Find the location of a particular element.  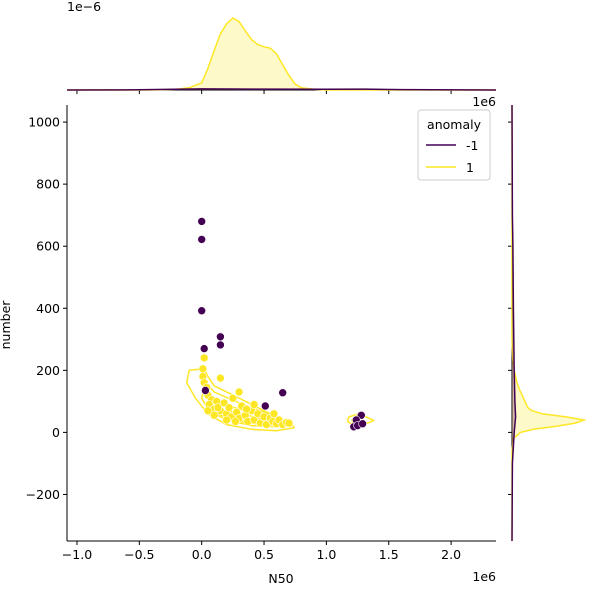

legend-title: anomaly is located at coordinates (454, 124).